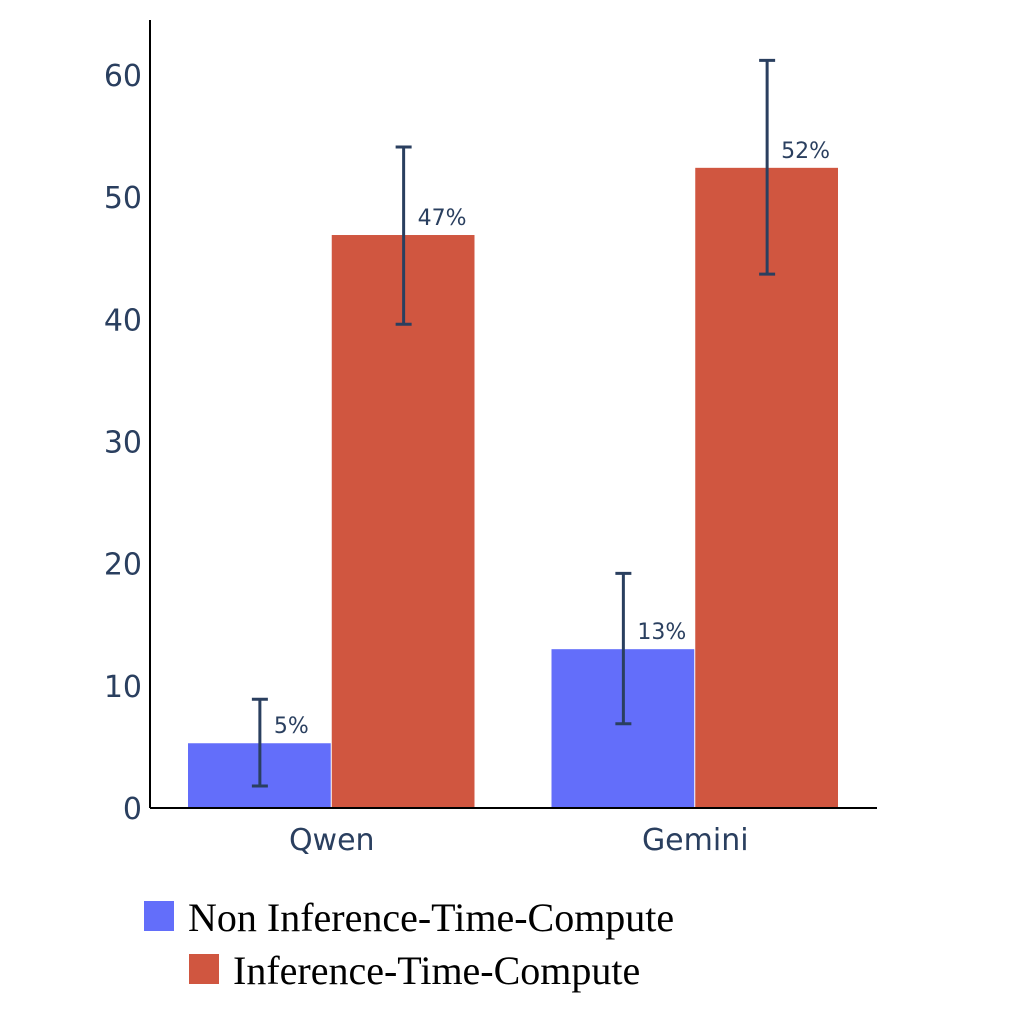 This screenshot has height=1022, width=1021. I want to click on data-label-gemini-series-0: 13%, so click(661, 632).